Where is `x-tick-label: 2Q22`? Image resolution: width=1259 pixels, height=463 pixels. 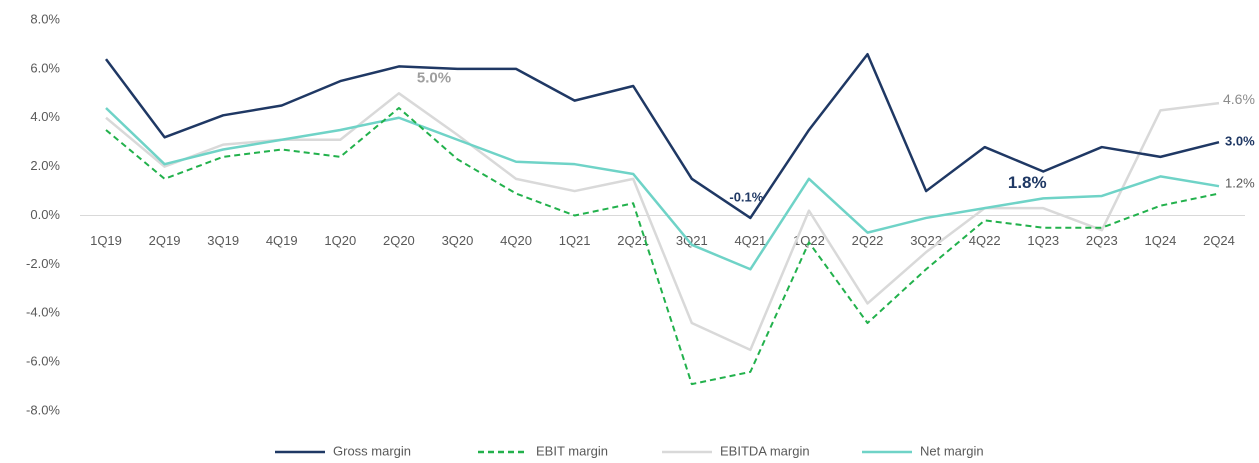 x-tick-label: 2Q22 is located at coordinates (868, 240).